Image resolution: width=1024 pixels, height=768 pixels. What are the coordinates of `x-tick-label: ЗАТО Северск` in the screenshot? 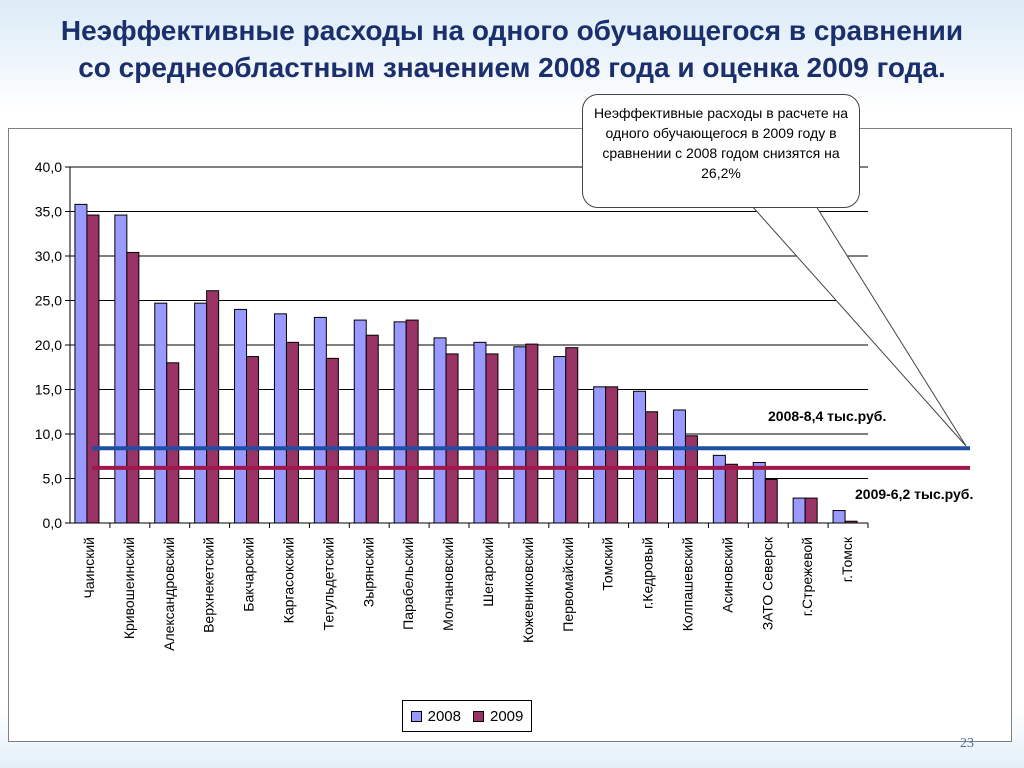 It's located at (767, 583).